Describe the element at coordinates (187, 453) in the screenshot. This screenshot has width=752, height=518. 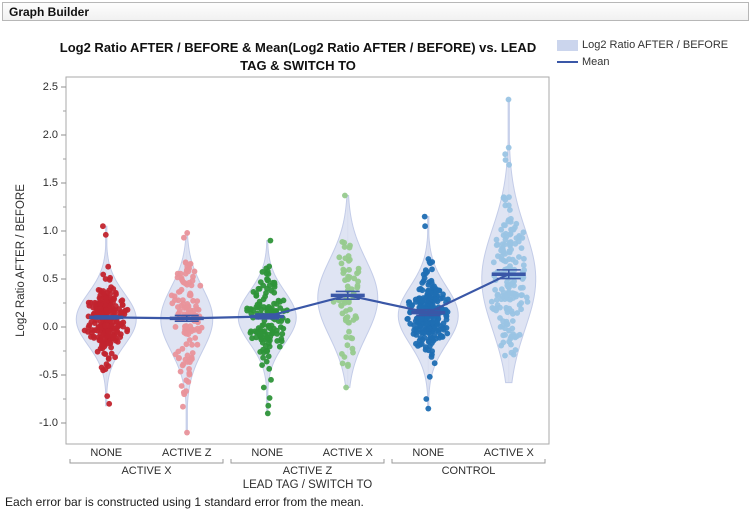
I see `x-category-label: ACTIVE Z` at that location.